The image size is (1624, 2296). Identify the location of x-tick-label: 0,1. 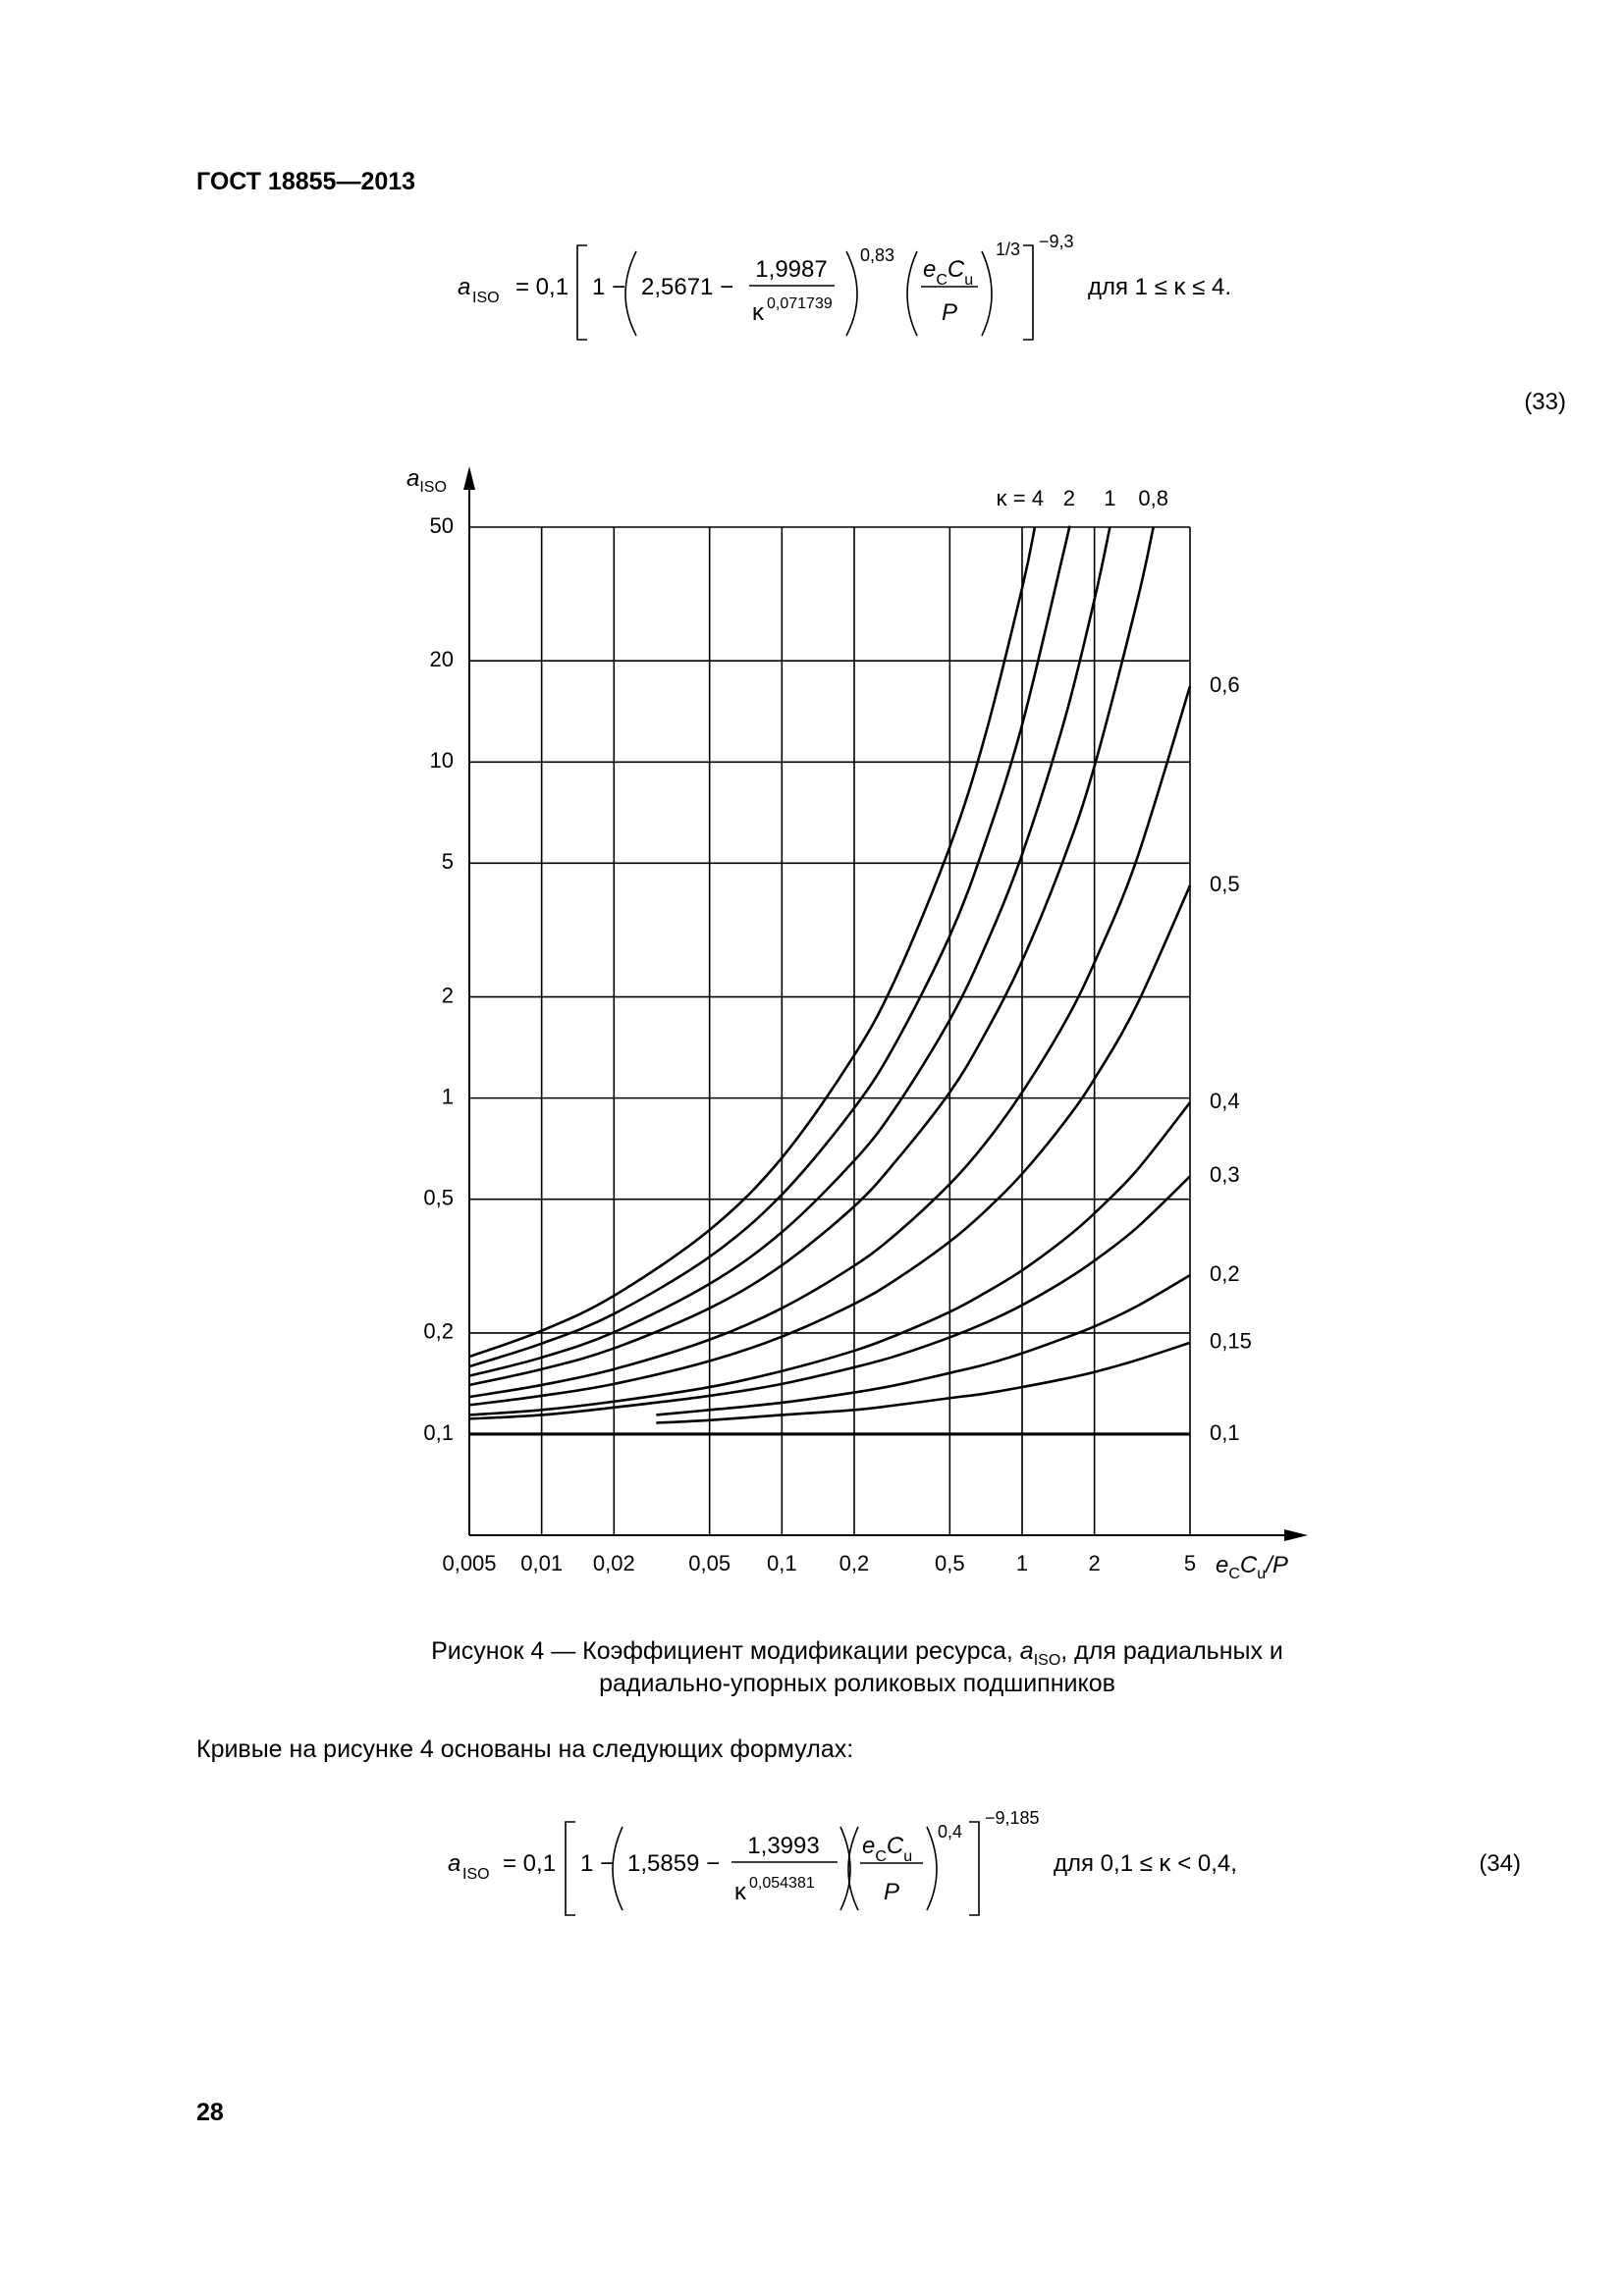
(782, 1563).